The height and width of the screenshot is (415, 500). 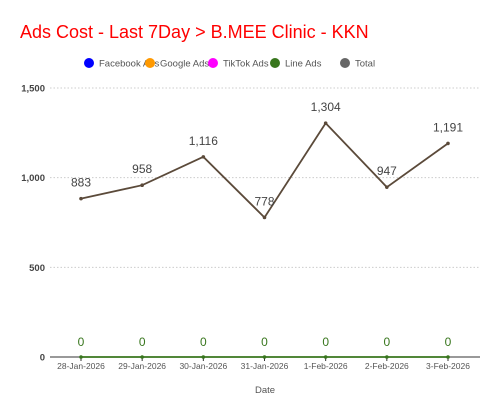 What do you see at coordinates (42, 358) in the screenshot?
I see `y-tick-label: 0` at bounding box center [42, 358].